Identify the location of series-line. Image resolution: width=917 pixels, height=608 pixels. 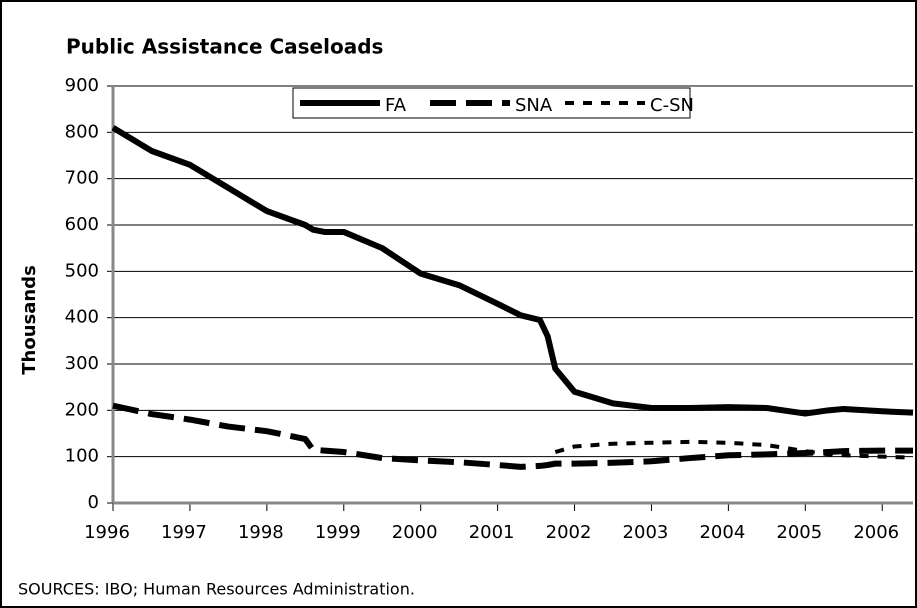
(734, 449).